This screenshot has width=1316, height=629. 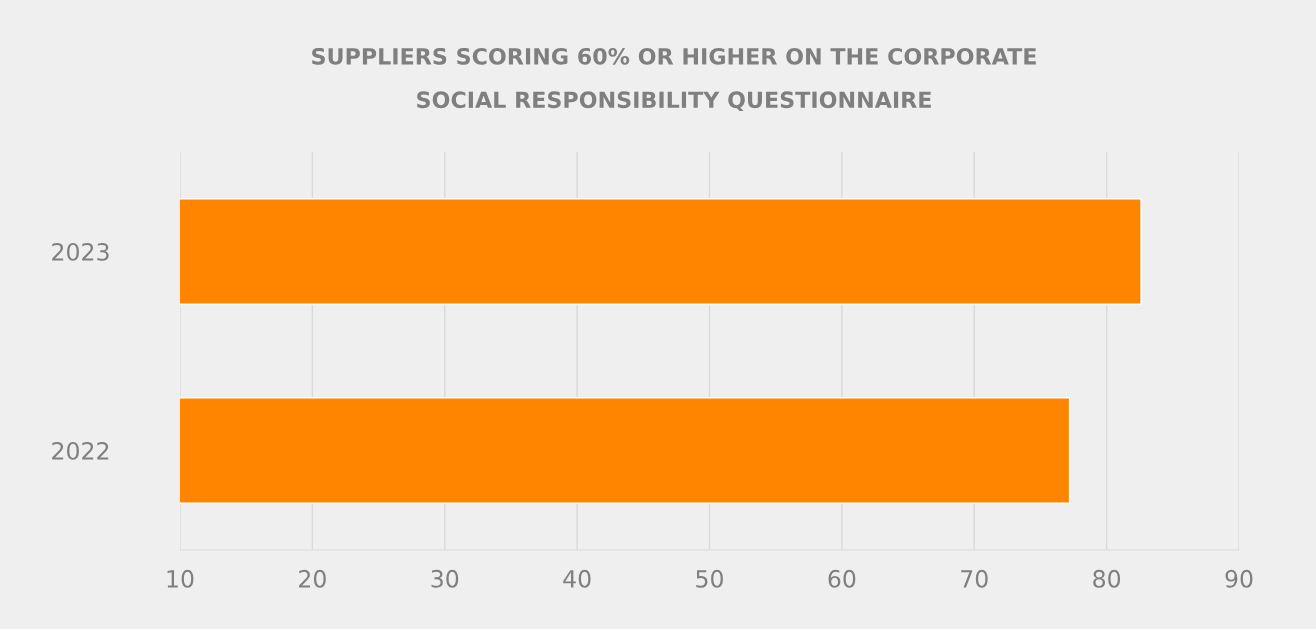 I want to click on x-tick-label: 70, so click(x=974, y=578).